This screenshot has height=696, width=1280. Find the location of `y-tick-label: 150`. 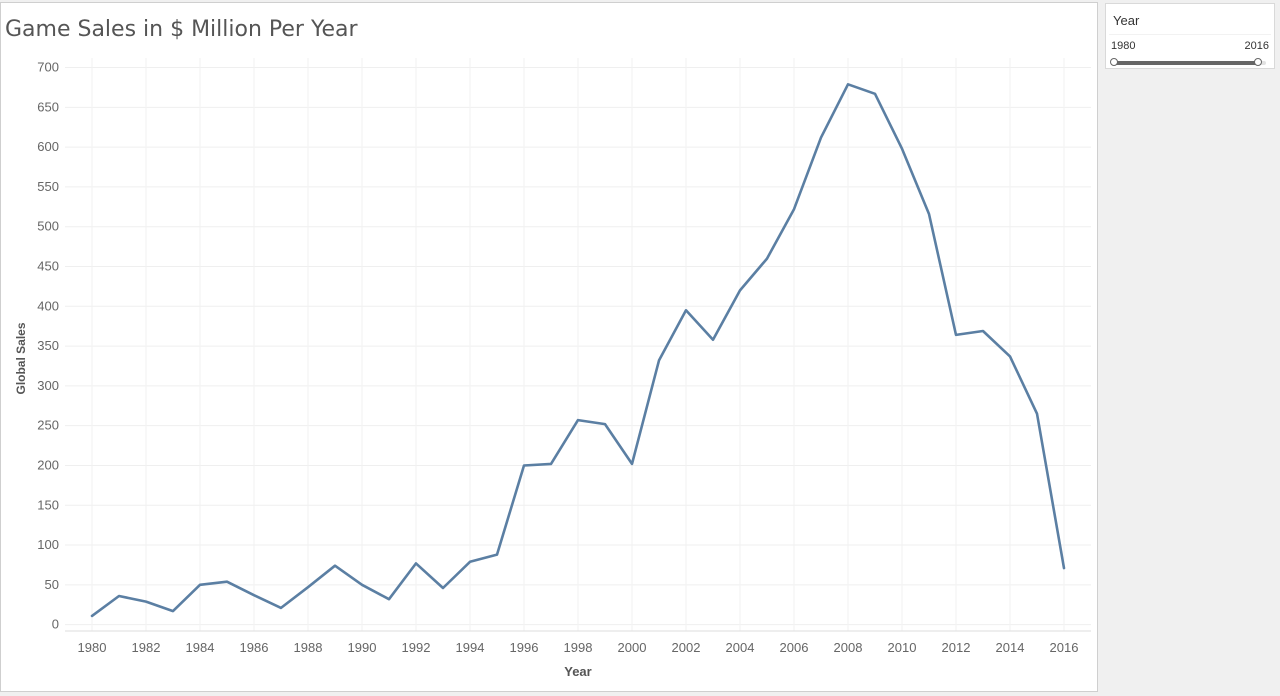

y-tick-label: 150 is located at coordinates (48, 504).